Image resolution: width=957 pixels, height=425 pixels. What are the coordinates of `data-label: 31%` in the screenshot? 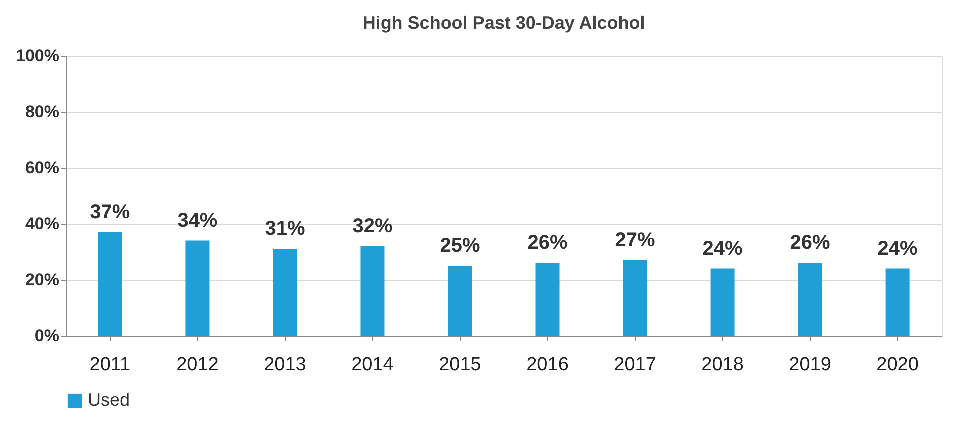 It's located at (285, 229).